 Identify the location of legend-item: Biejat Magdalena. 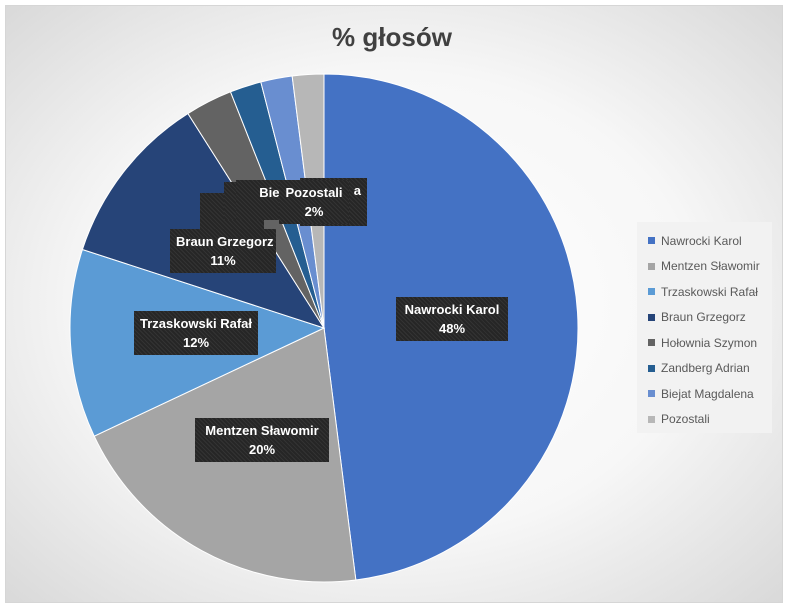
(710, 394).